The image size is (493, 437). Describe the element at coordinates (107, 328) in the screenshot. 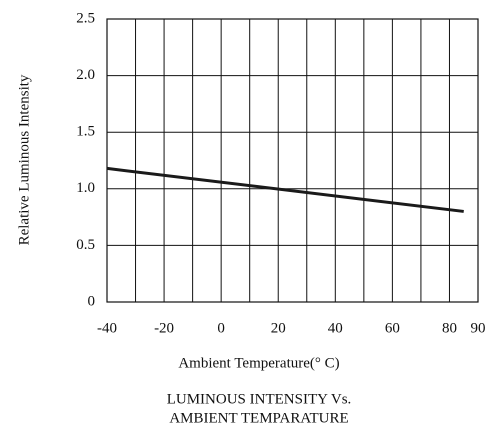

I see `x-tick-label: -40` at that location.